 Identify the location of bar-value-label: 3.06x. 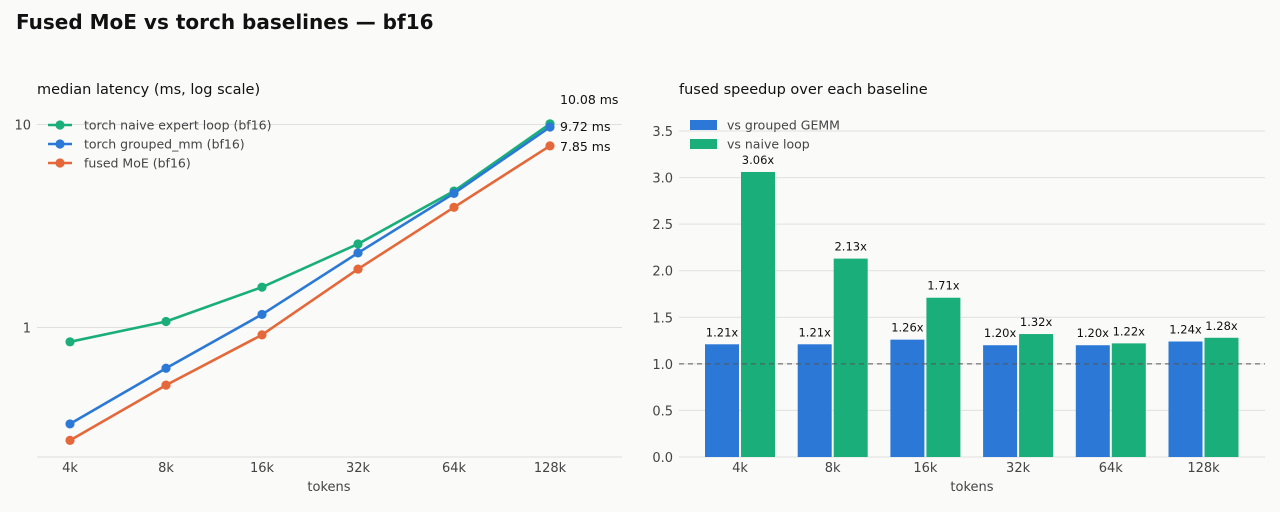
(758, 160).